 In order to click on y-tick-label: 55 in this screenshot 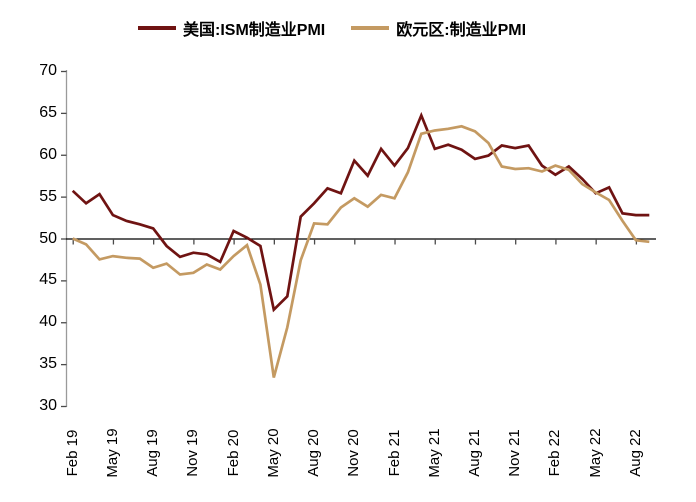, I will do `click(48, 196)`.